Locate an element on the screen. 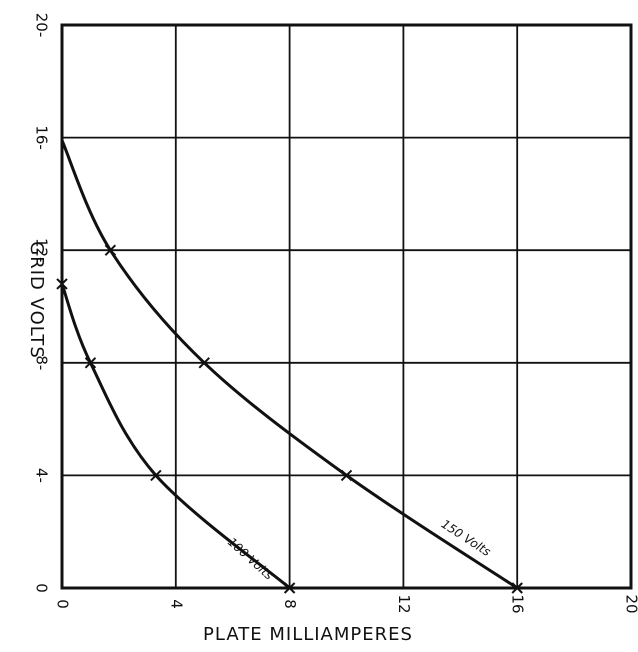 The width and height of the screenshot is (638, 652). y-axis-title: GRID VOLTS is located at coordinates (36, 299).